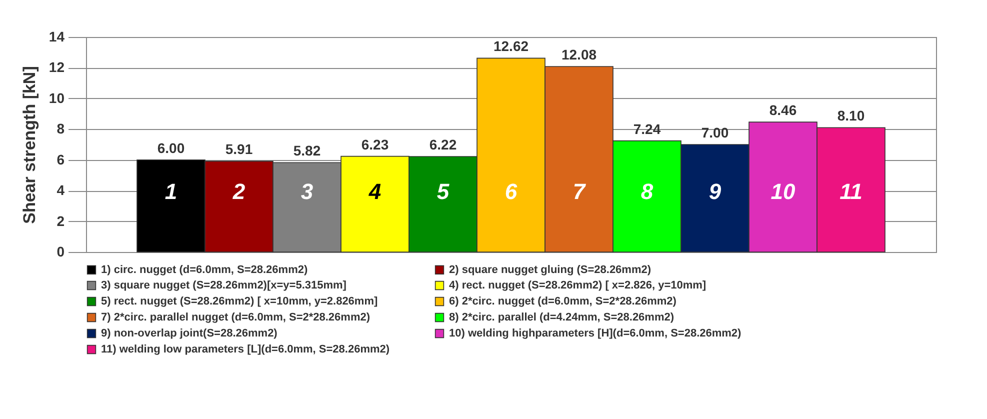 The width and height of the screenshot is (987, 419). What do you see at coordinates (60, 220) in the screenshot?
I see `y-tick-label: 2` at bounding box center [60, 220].